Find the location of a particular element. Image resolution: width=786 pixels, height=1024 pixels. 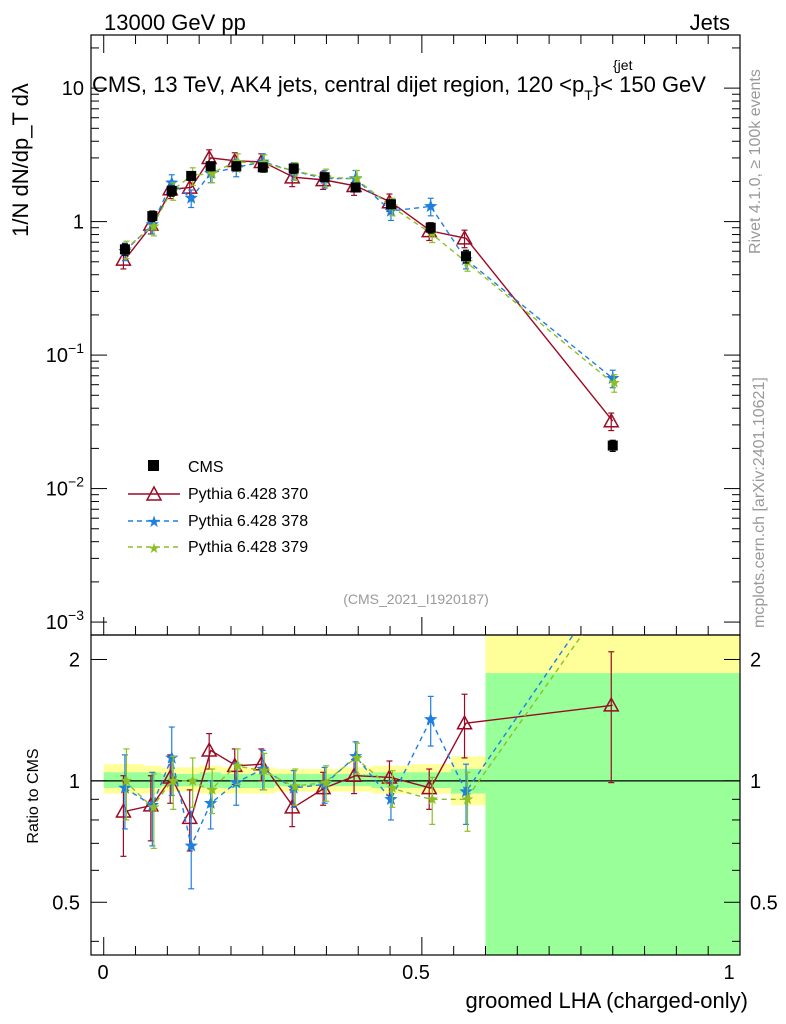

legend-label-370: Pythia 6.428 370 is located at coordinates (248, 494).